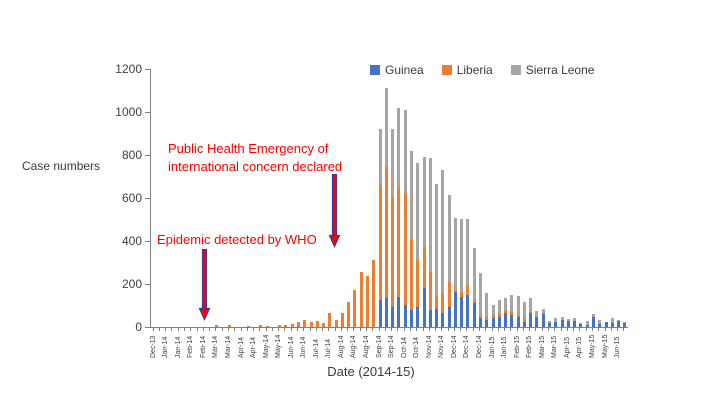 Image resolution: width=720 pixels, height=405 pixels. I want to click on x-tick-label: Nov-14, so click(429, 346).